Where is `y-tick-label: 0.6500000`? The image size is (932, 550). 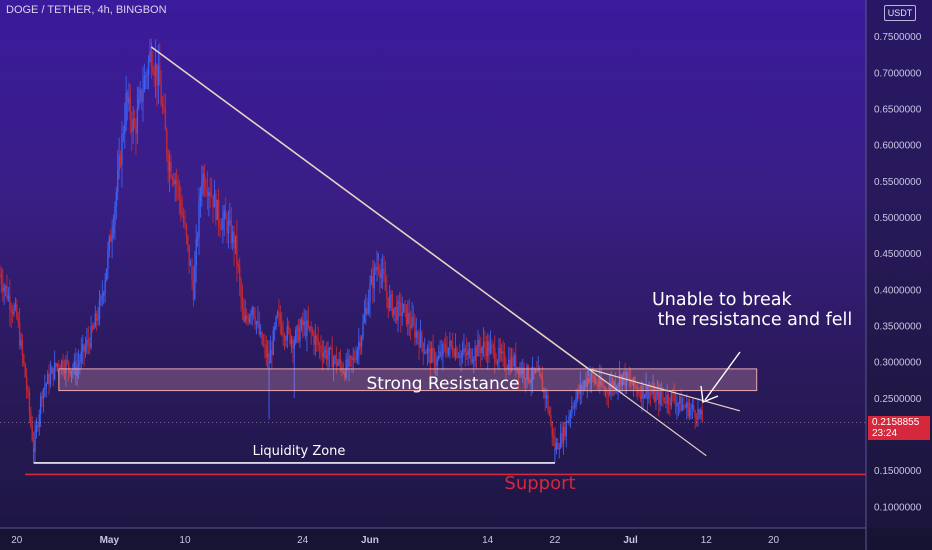 y-tick-label: 0.6500000 is located at coordinates (898, 109).